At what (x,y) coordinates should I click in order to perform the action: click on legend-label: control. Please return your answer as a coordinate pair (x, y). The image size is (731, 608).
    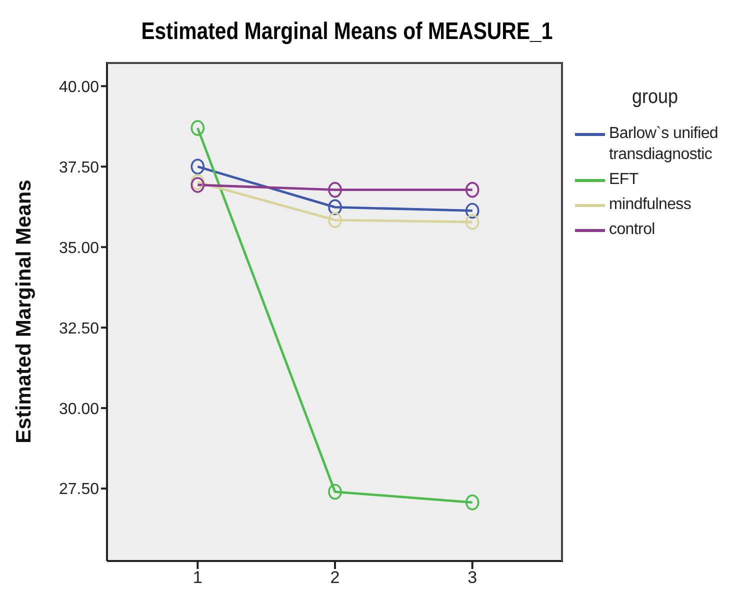
    Looking at the image, I should click on (632, 230).